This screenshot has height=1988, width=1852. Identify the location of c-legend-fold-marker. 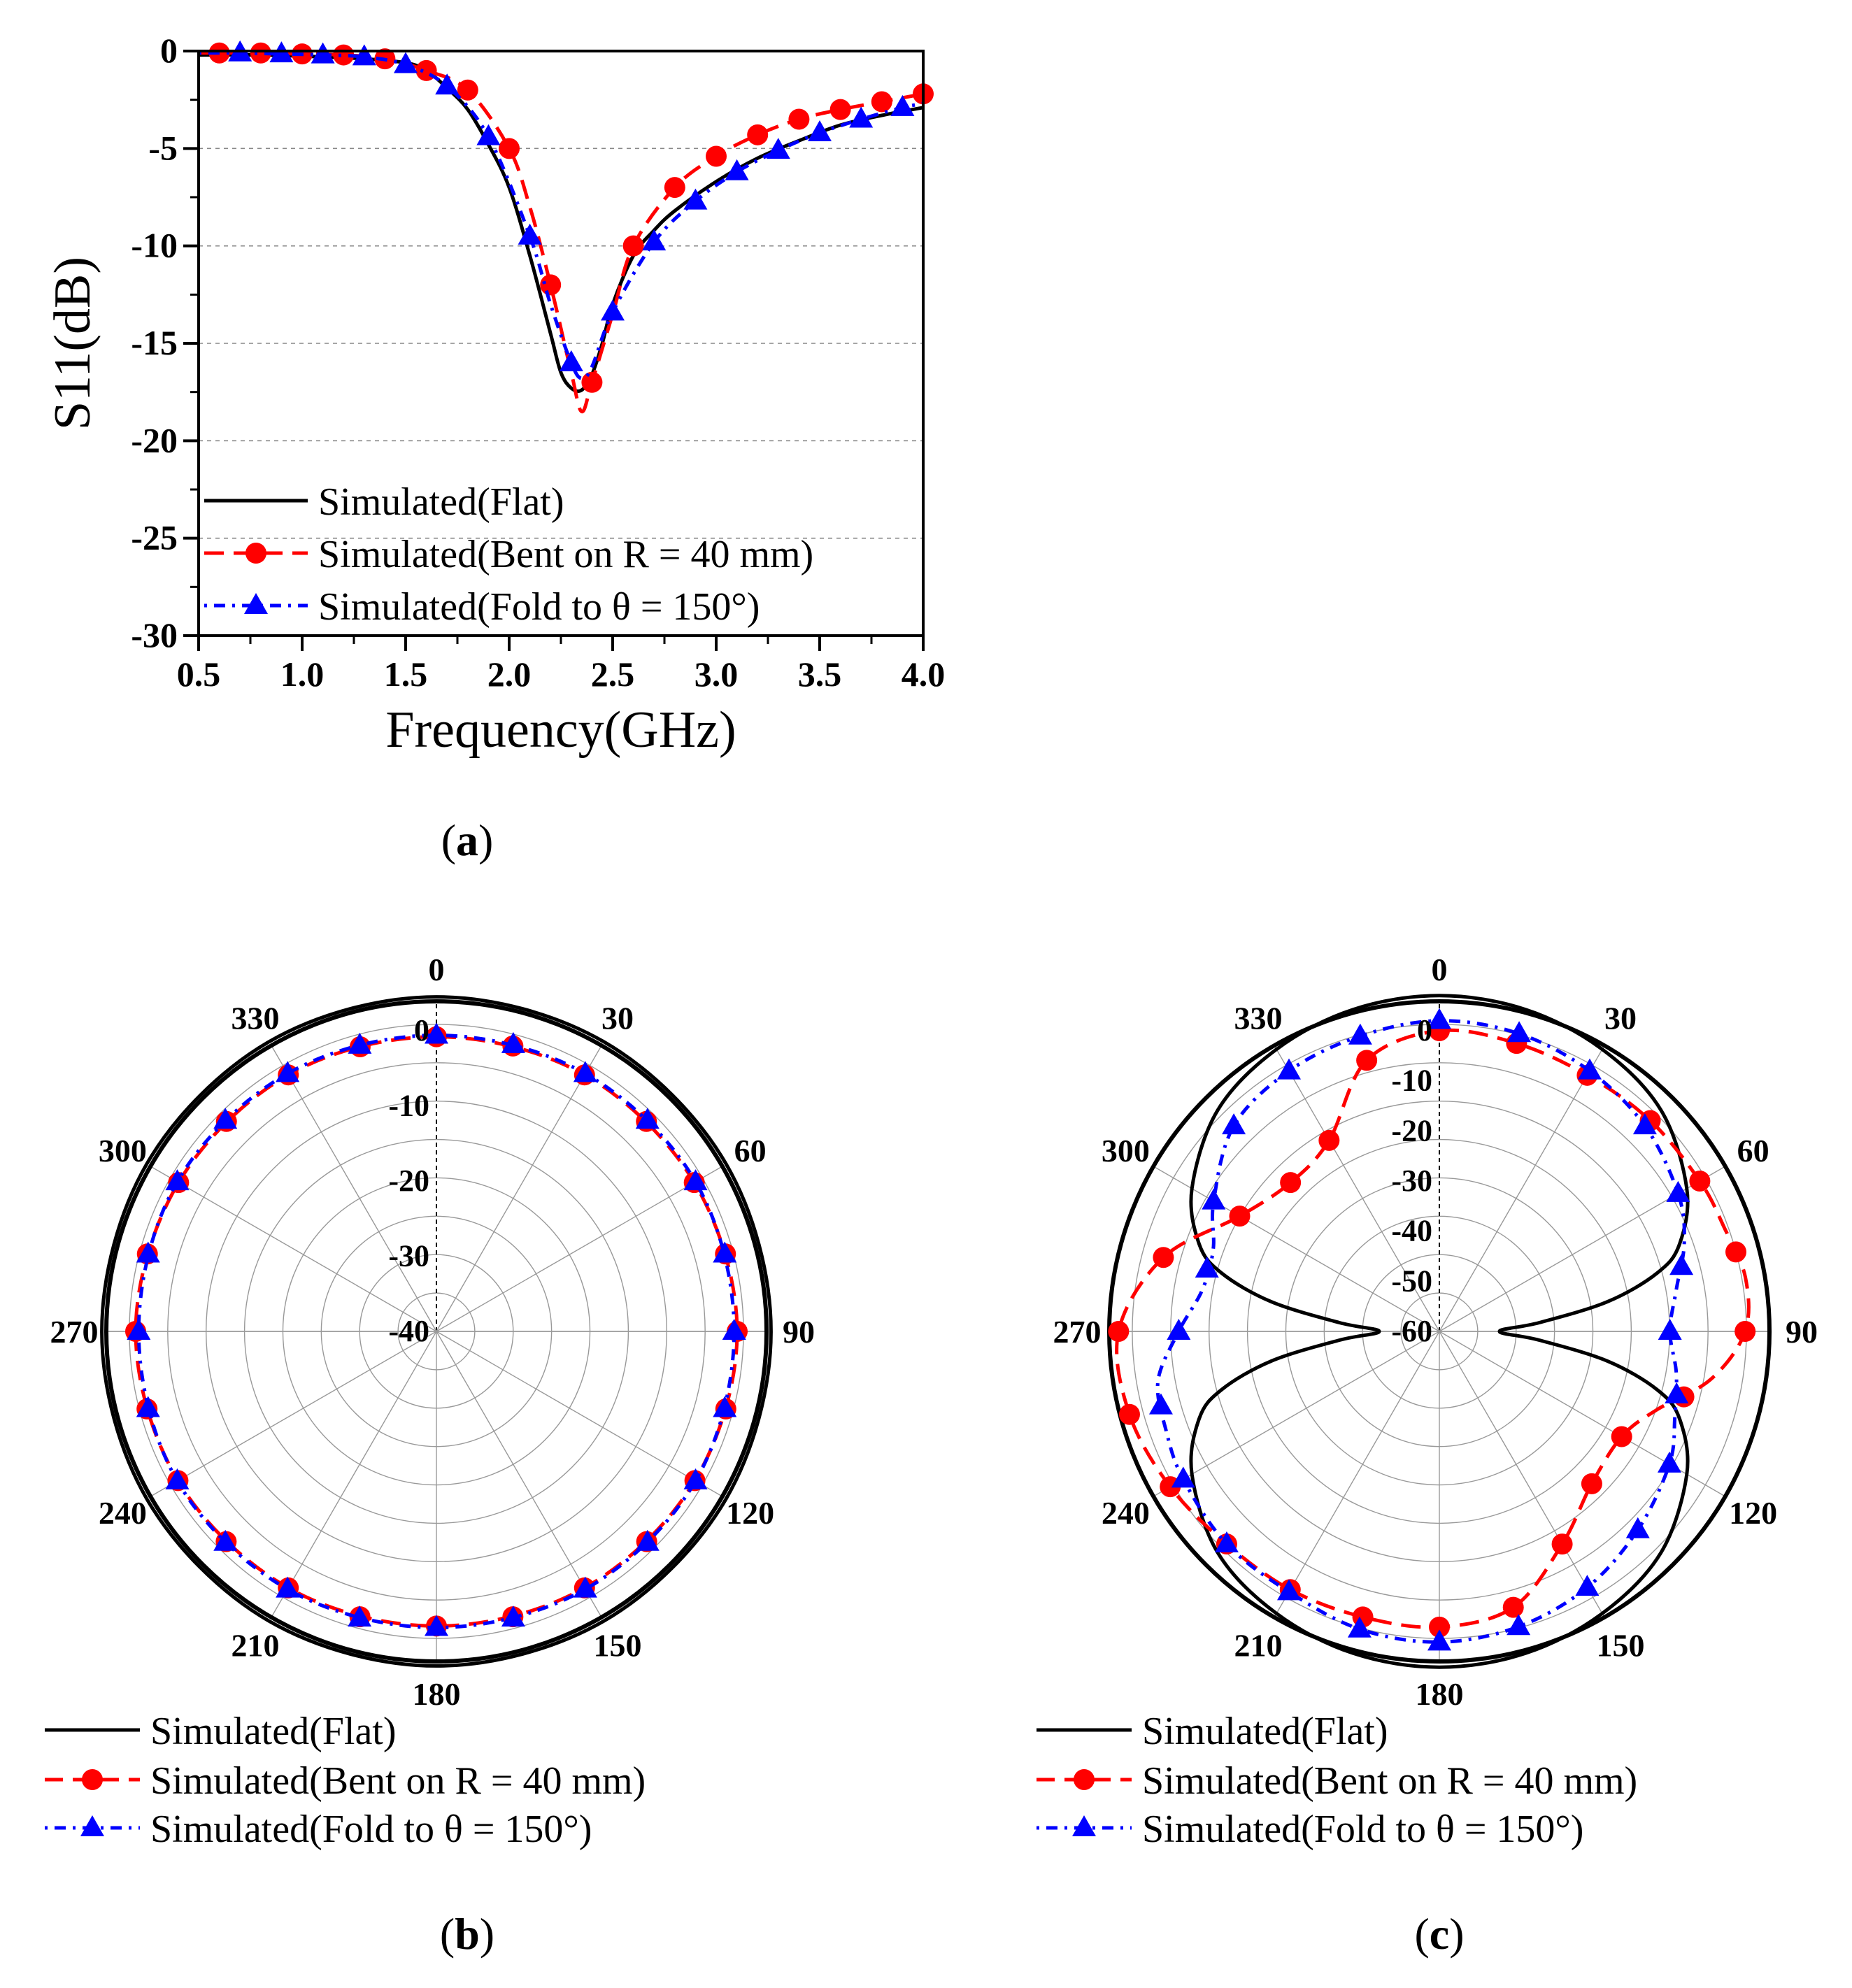
(1084, 1826).